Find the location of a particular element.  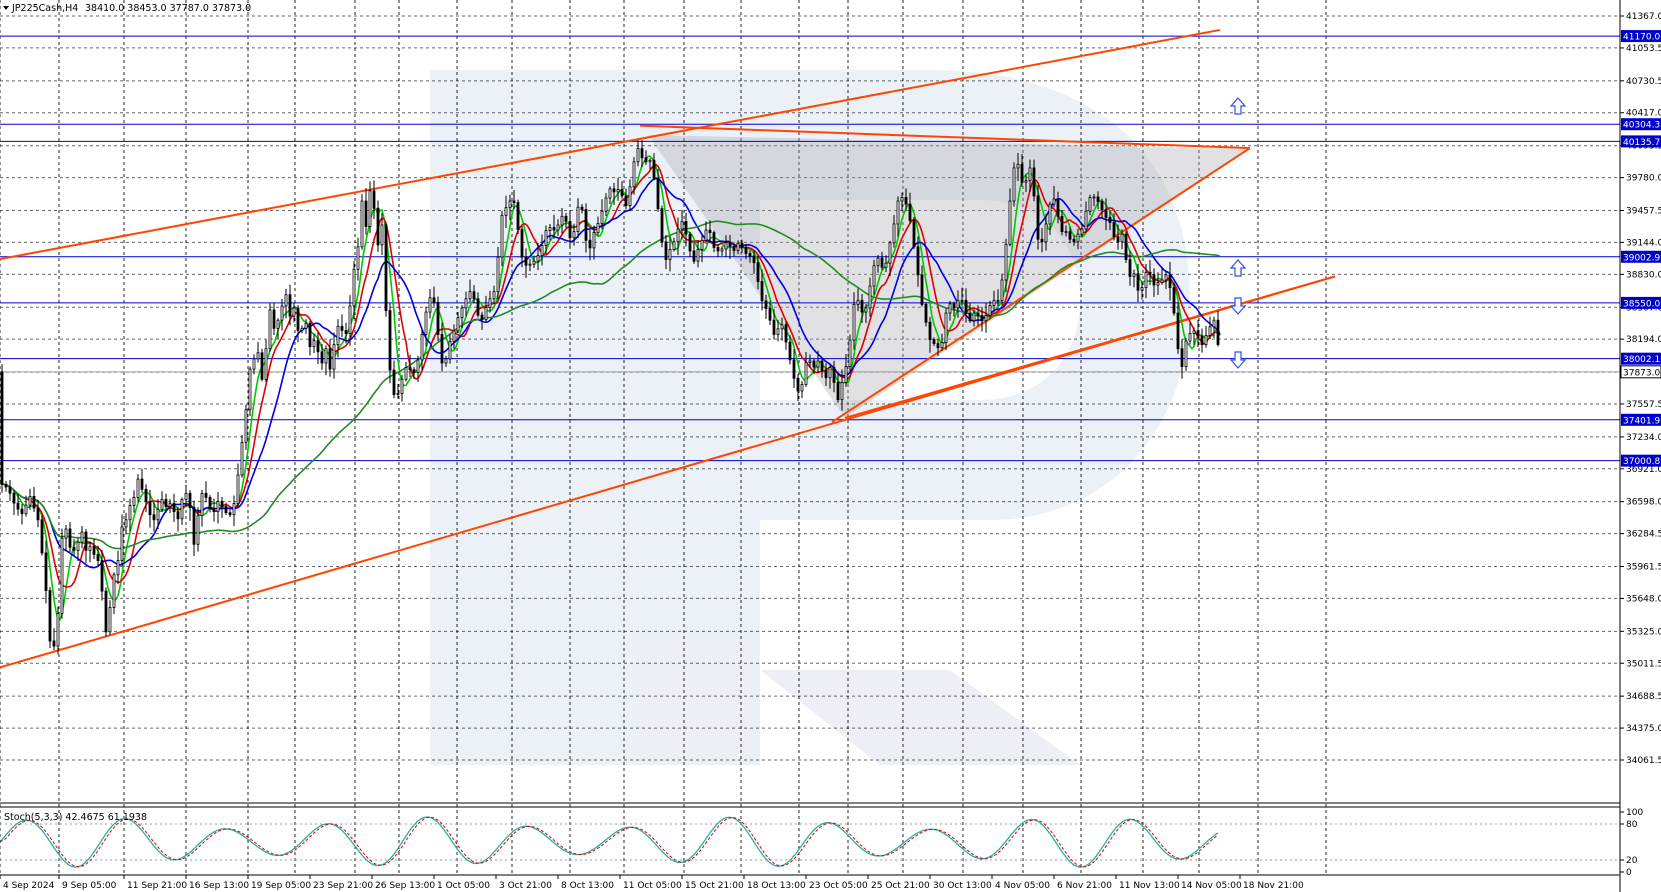

price-tick-label: 35648.0 is located at coordinates (1643, 599).